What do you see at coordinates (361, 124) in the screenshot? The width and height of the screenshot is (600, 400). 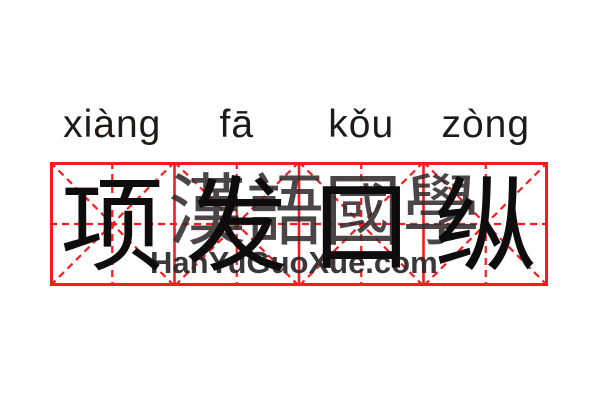 I see `pinyin-label: kǒu` at bounding box center [361, 124].